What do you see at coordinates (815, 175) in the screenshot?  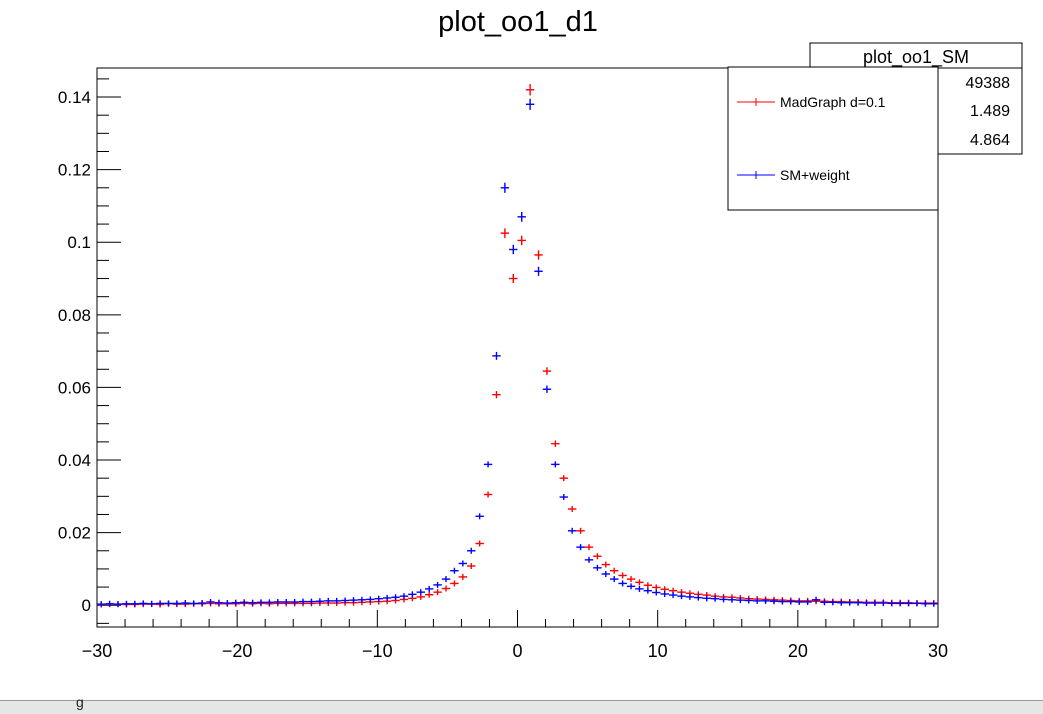 I see `legend-label-sm-weight: SM+weight` at bounding box center [815, 175].